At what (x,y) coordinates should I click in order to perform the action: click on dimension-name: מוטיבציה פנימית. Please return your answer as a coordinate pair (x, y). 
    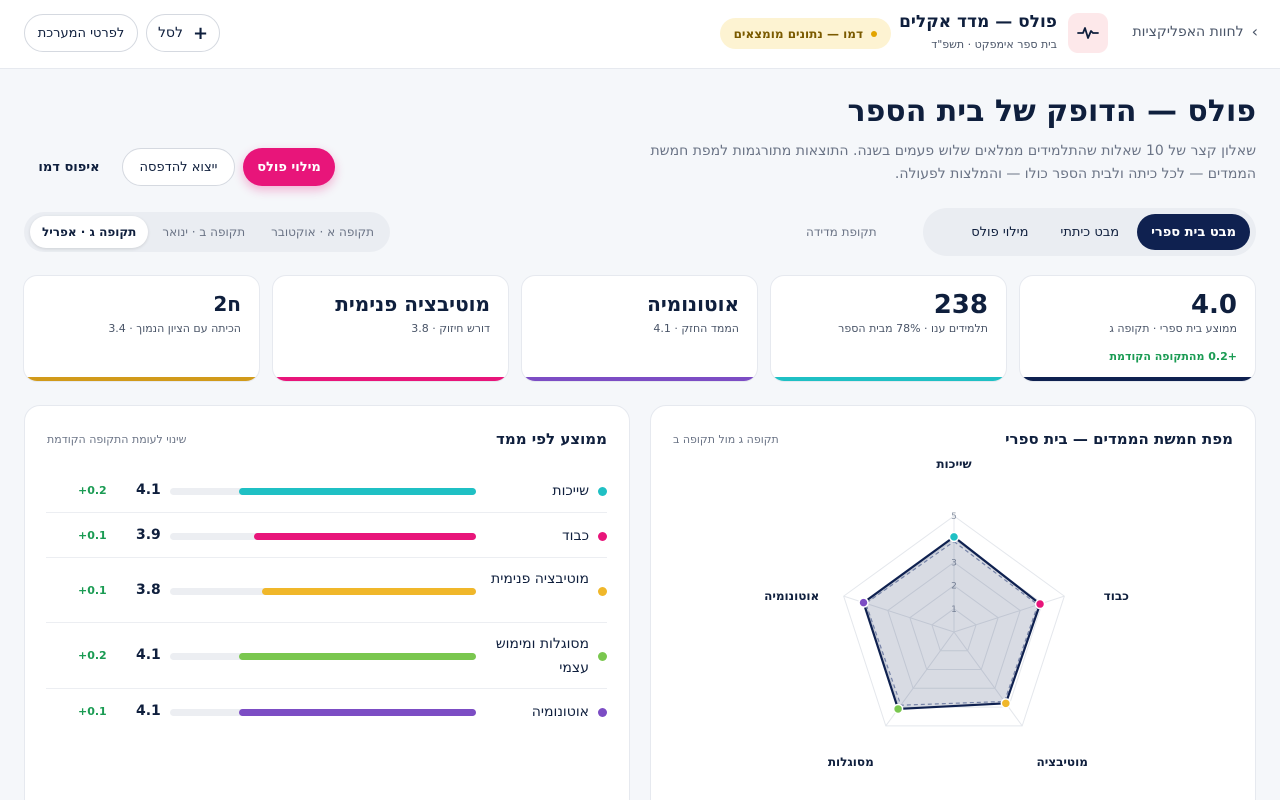
    Looking at the image, I should click on (540, 578).